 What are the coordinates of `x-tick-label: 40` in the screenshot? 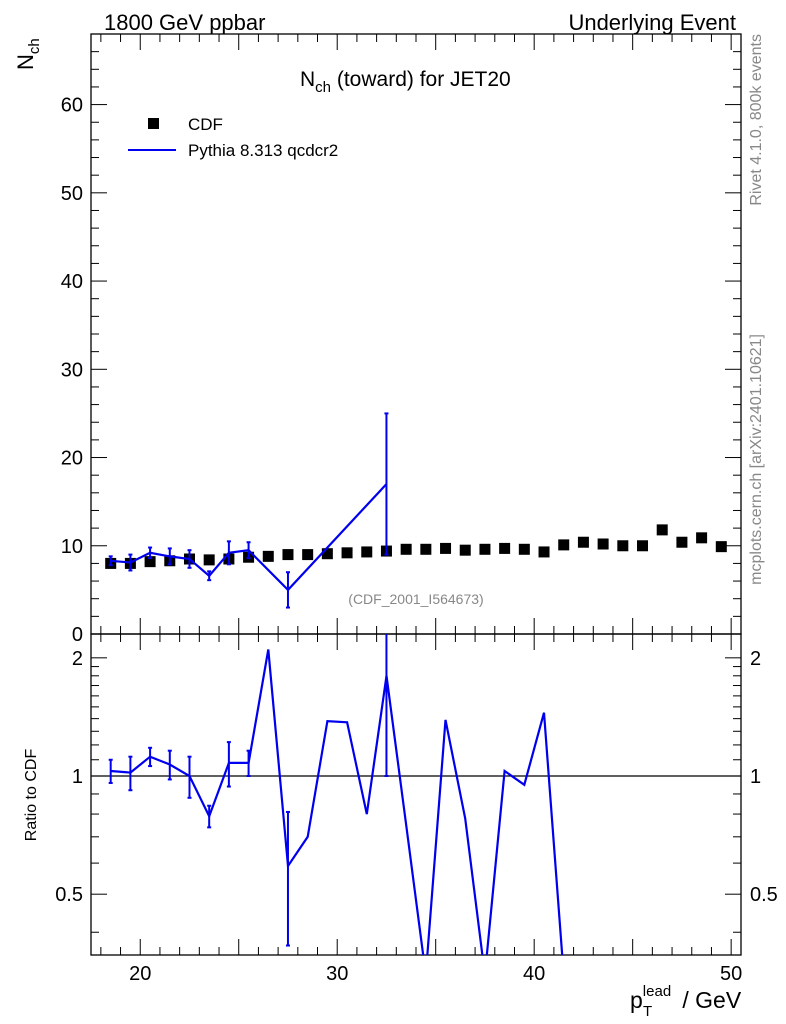 It's located at (534, 974).